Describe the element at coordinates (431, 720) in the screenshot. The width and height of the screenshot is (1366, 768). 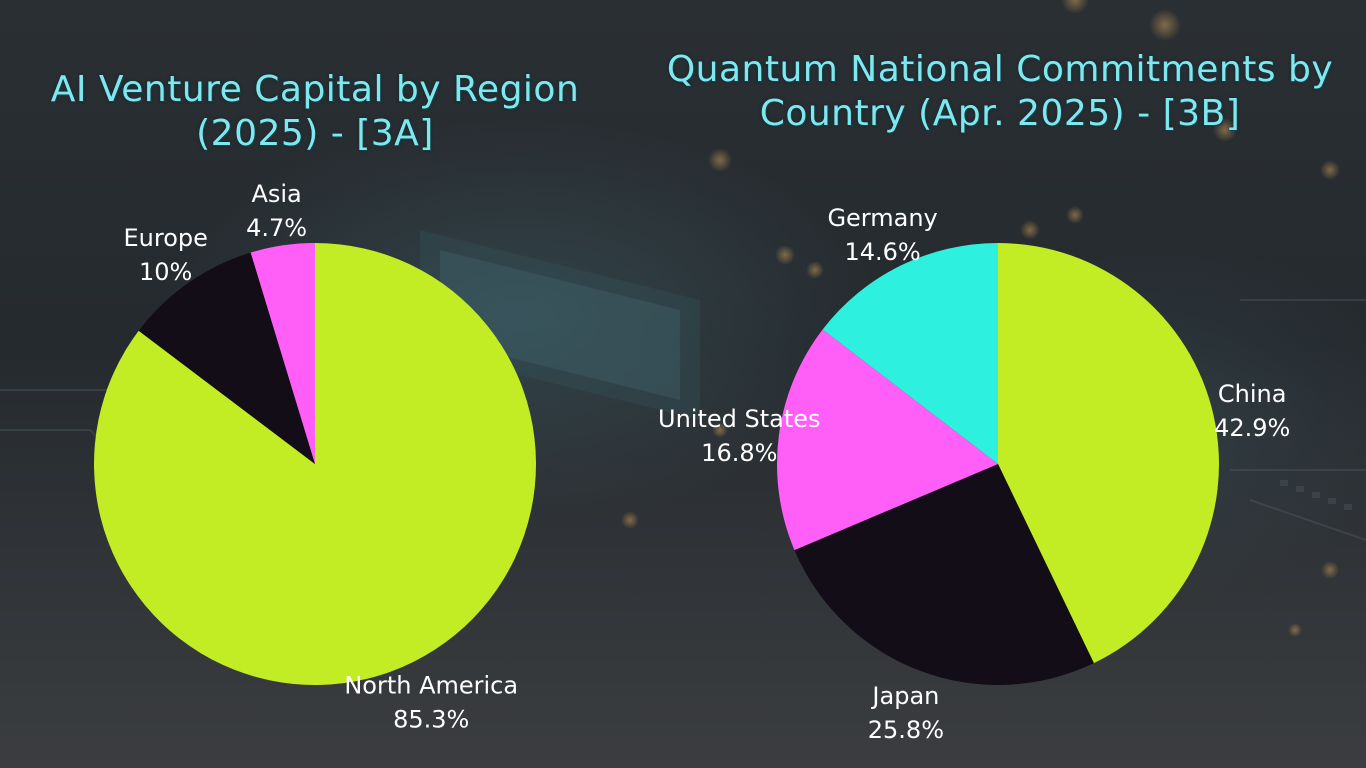
I see `slice-value-label: 85.3%` at that location.